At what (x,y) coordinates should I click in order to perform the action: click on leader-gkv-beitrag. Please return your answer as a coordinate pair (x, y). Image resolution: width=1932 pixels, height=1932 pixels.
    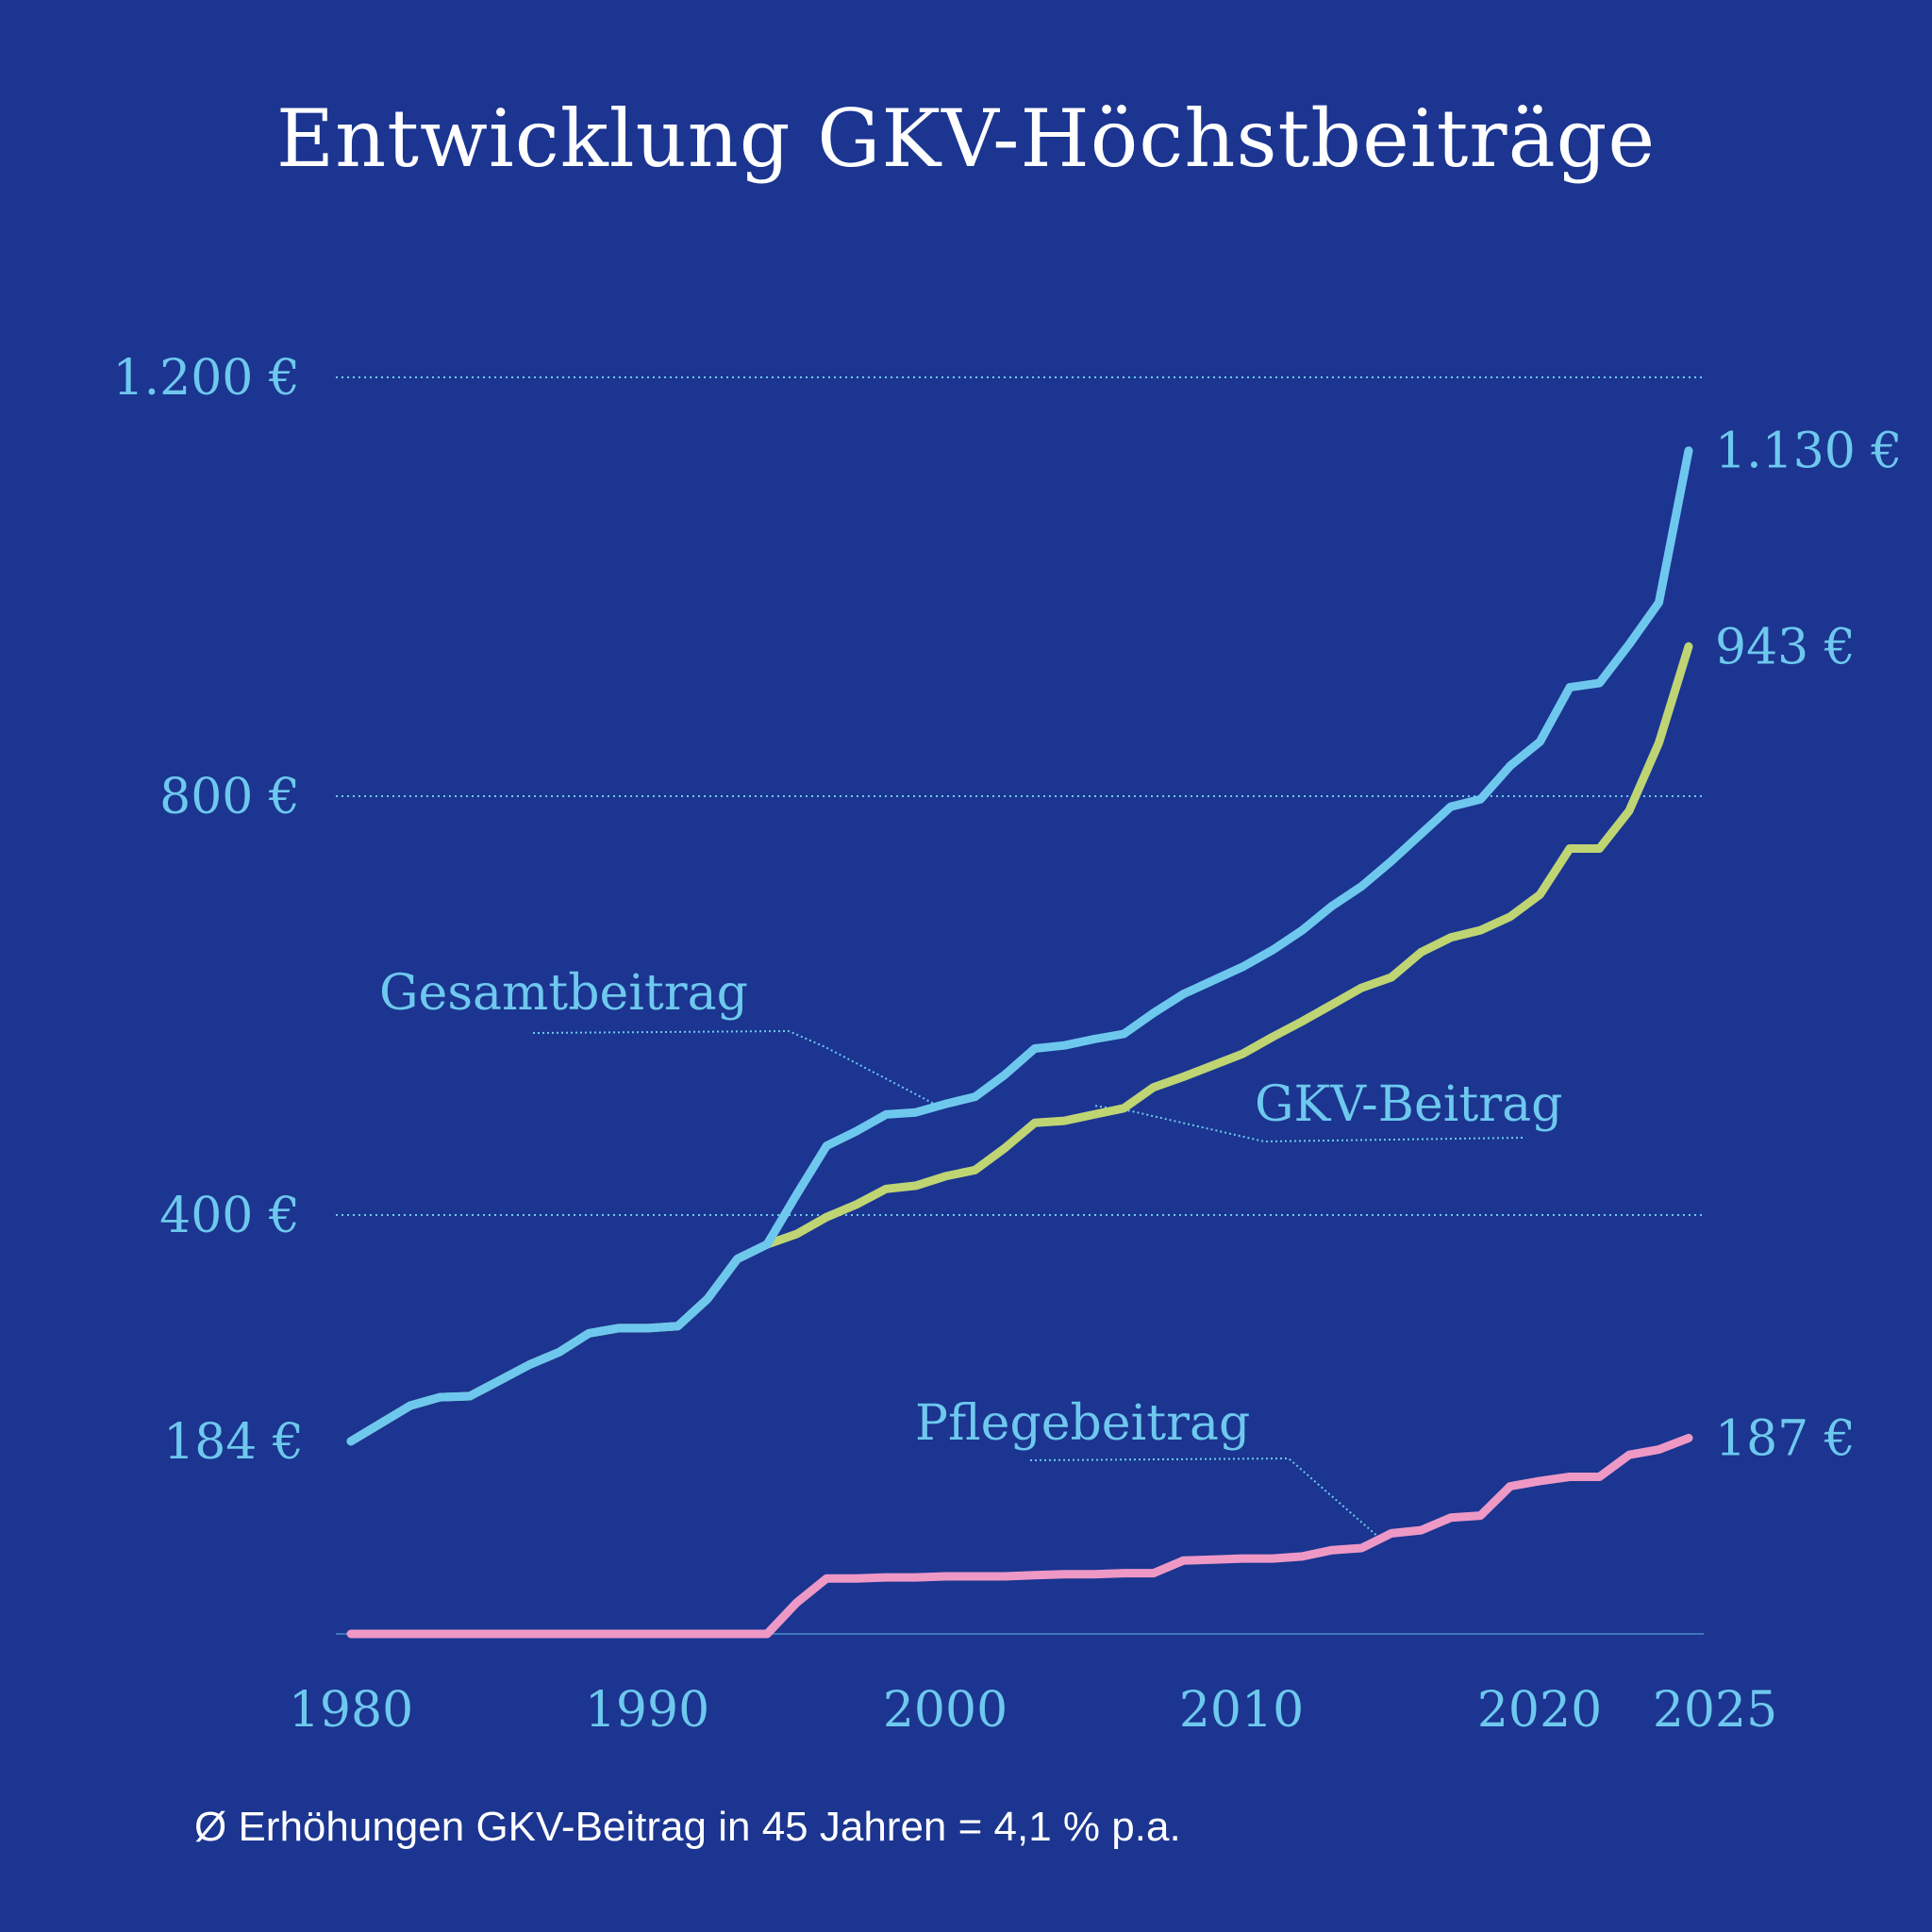
    Looking at the image, I should click on (1309, 1124).